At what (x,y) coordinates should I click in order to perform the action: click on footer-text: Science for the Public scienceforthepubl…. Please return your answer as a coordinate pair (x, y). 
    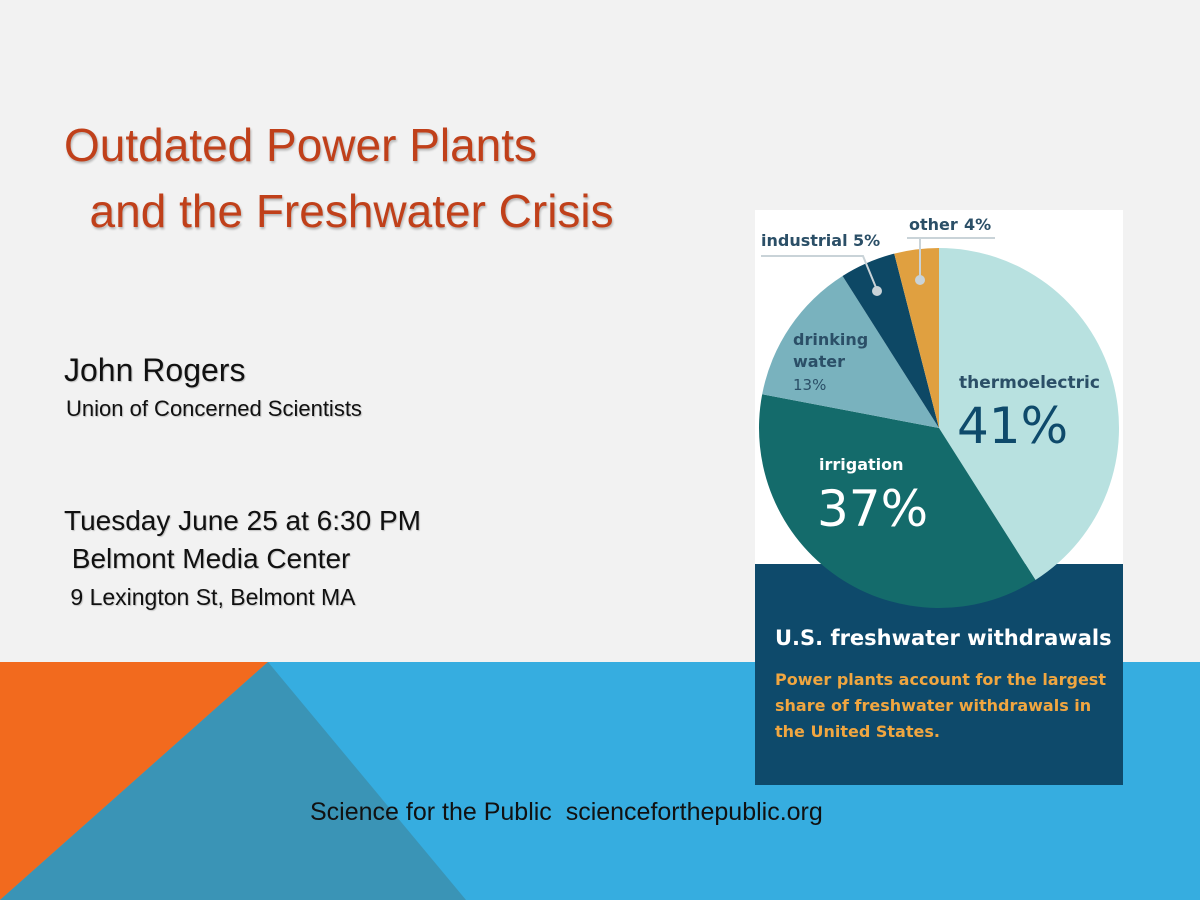
    Looking at the image, I should click on (566, 812).